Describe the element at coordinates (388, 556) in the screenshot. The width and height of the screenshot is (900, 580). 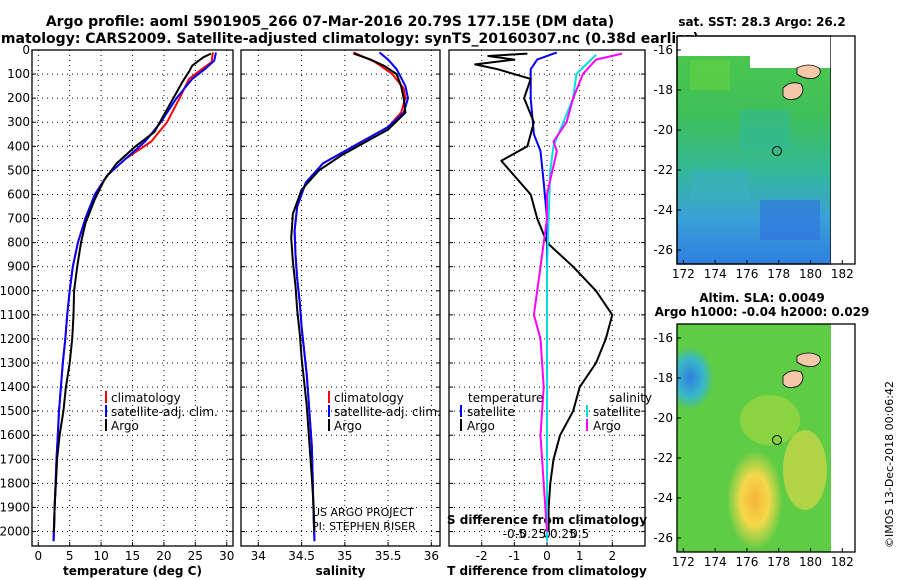
I see `x-tick-label: 35.5` at that location.